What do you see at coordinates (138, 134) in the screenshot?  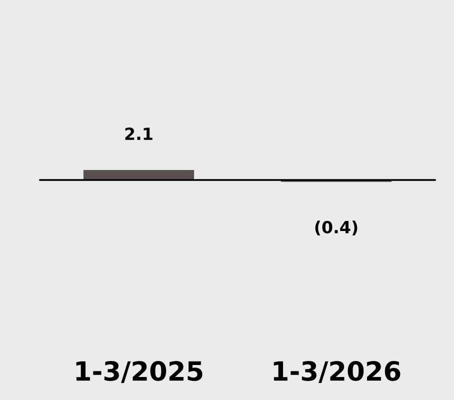 I see `data-label: 2.1` at bounding box center [138, 134].